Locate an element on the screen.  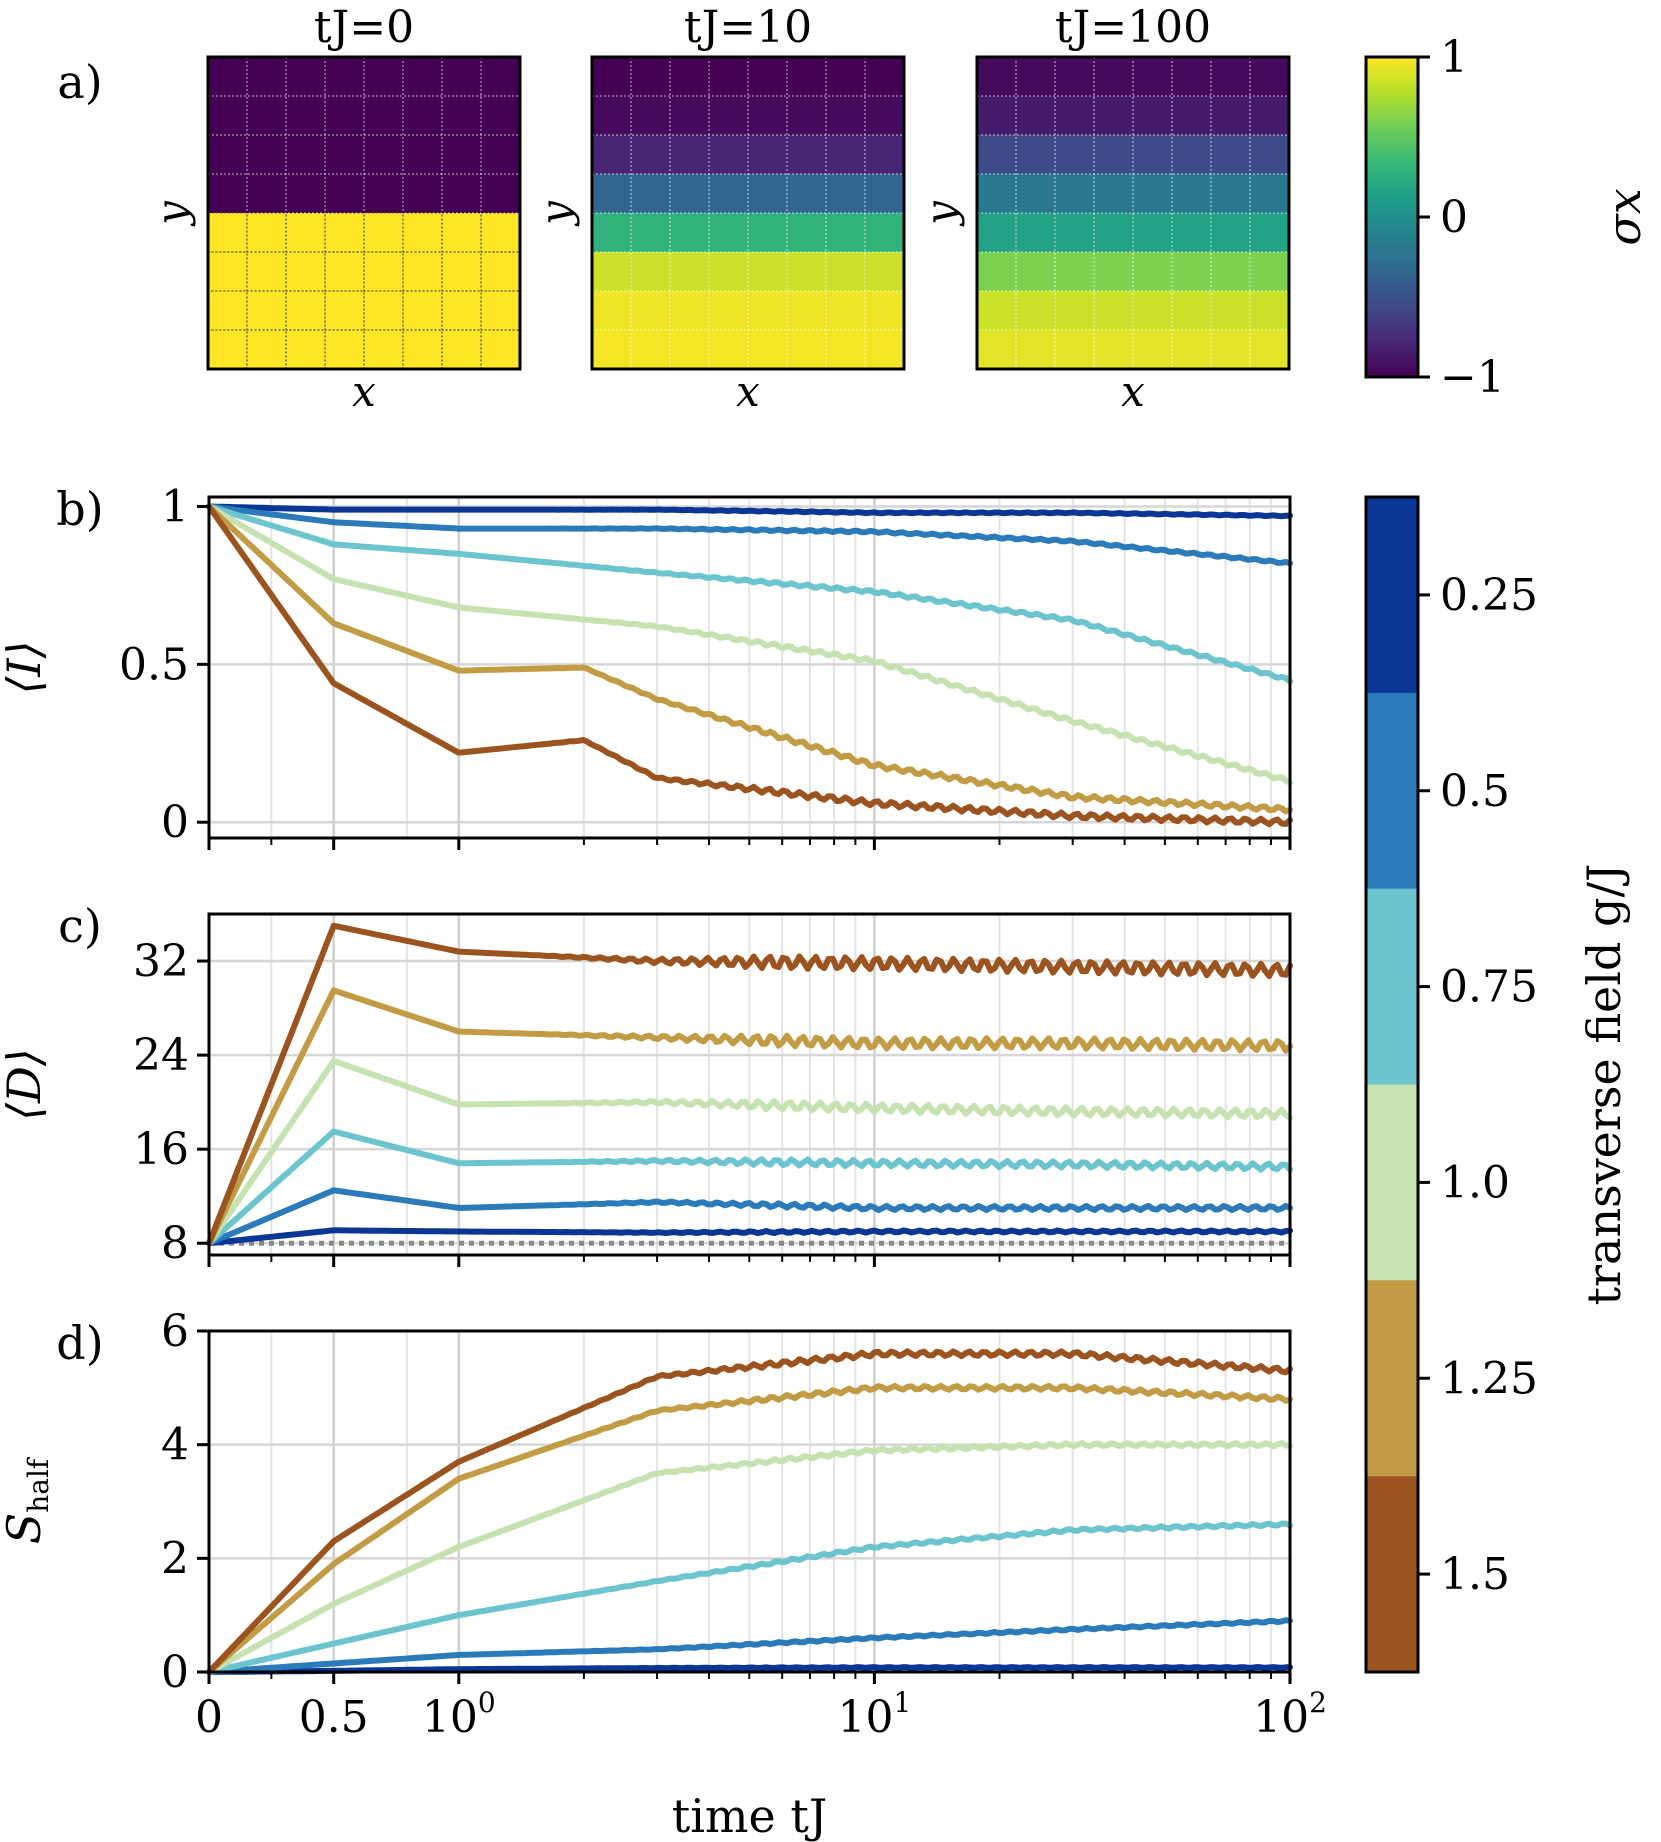
x-axis-label: x is located at coordinates (1133, 391).